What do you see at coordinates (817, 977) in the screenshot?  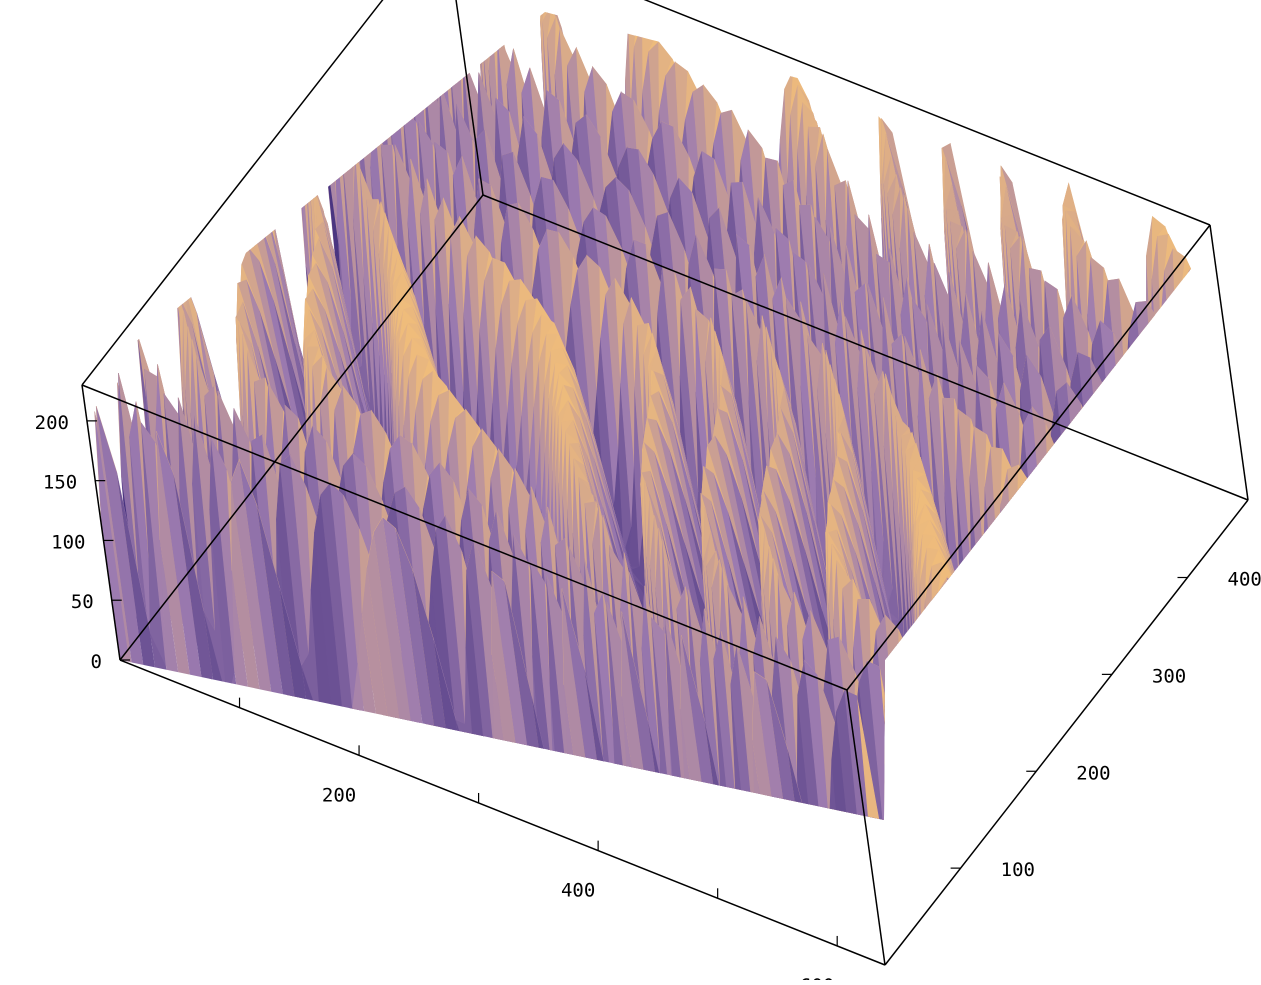 I see `x-axis-tick-label: 600` at bounding box center [817, 977].